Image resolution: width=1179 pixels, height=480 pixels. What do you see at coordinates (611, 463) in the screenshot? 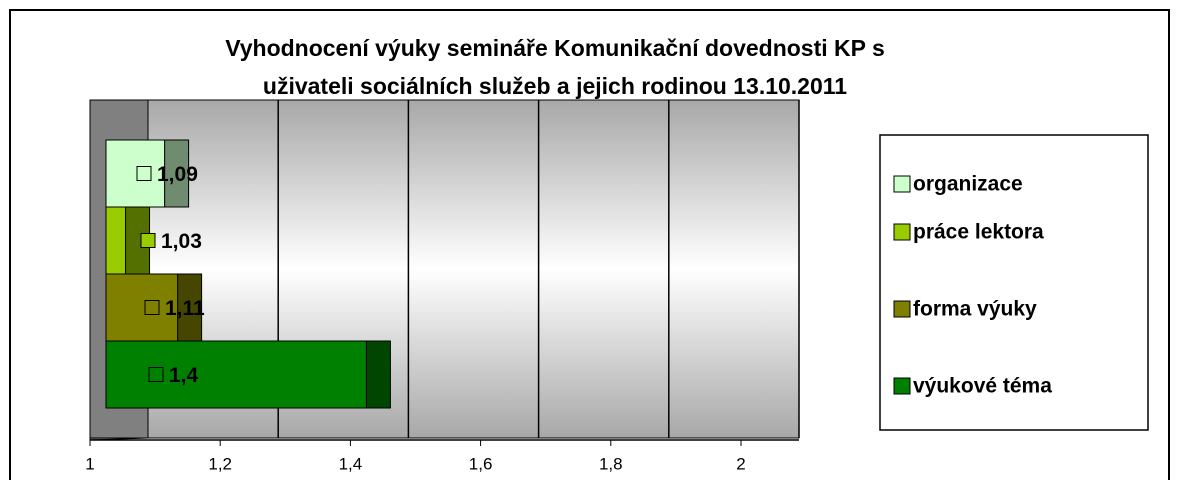
I see `x-tick-label: 1,8` at bounding box center [611, 463].